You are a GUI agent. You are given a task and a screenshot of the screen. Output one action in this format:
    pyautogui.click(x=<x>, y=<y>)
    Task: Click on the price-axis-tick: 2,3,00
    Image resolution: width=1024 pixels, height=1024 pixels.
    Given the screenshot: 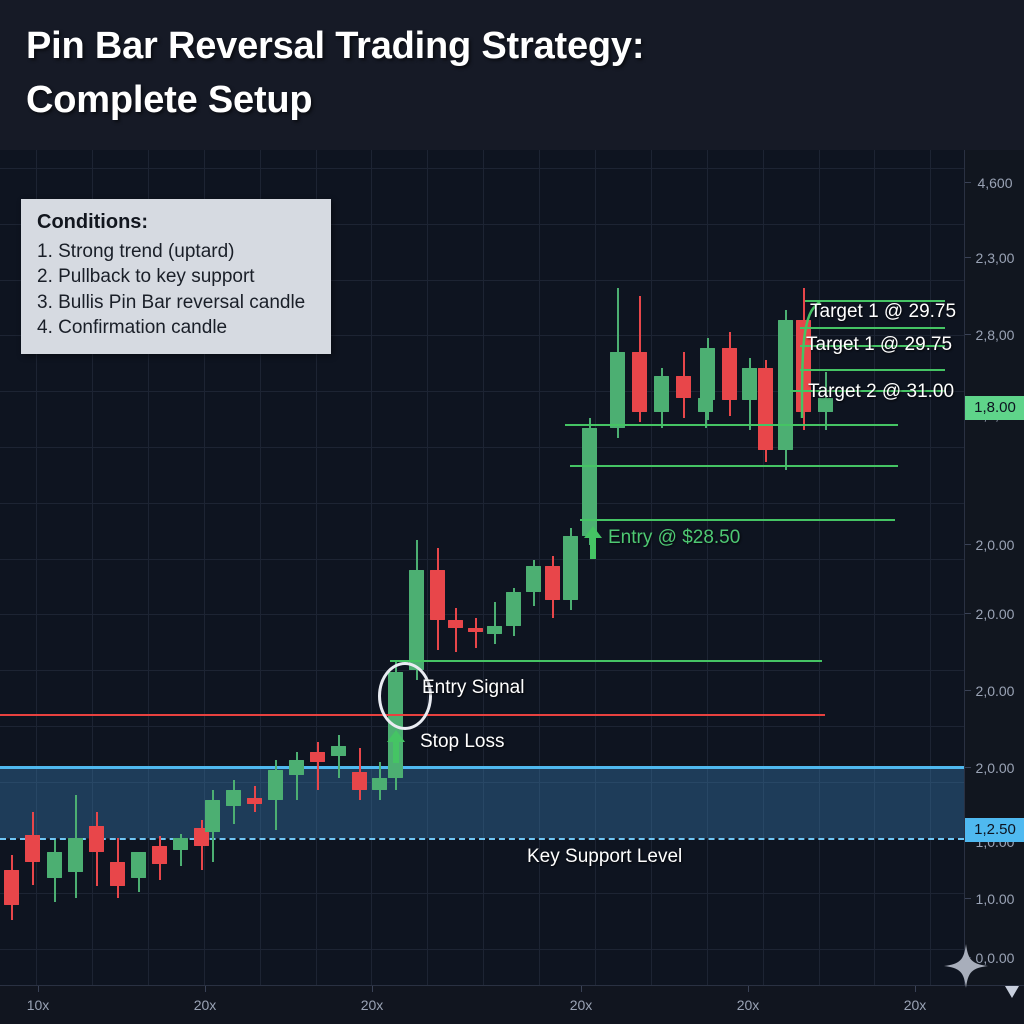 What is the action you would take?
    pyautogui.click(x=994, y=258)
    